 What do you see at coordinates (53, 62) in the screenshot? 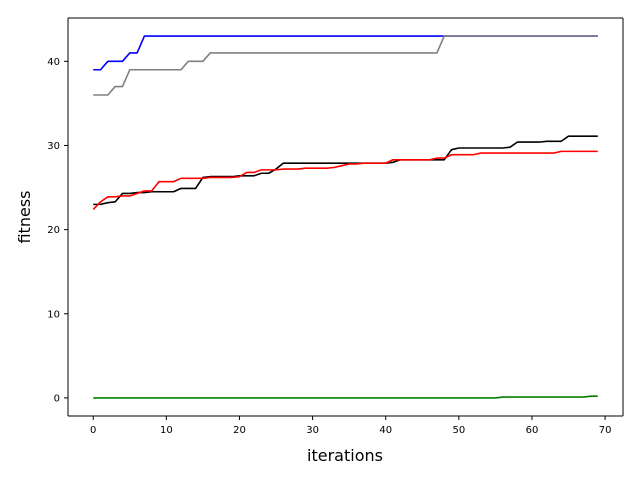
I see `y-tick-label: 40` at bounding box center [53, 62].